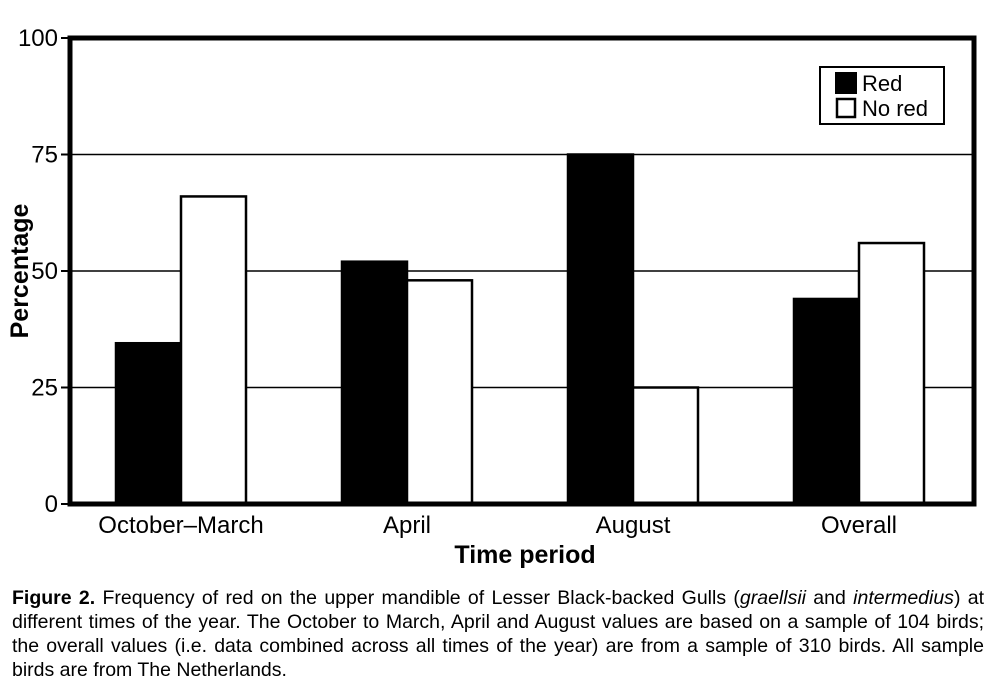 The image size is (1000, 696). I want to click on x-category-label: Overall, so click(859, 525).